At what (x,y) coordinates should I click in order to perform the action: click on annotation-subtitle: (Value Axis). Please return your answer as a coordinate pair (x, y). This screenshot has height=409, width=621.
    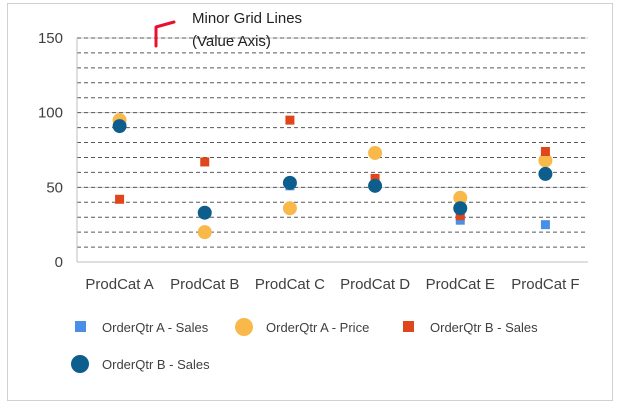
    Looking at the image, I should click on (231, 41).